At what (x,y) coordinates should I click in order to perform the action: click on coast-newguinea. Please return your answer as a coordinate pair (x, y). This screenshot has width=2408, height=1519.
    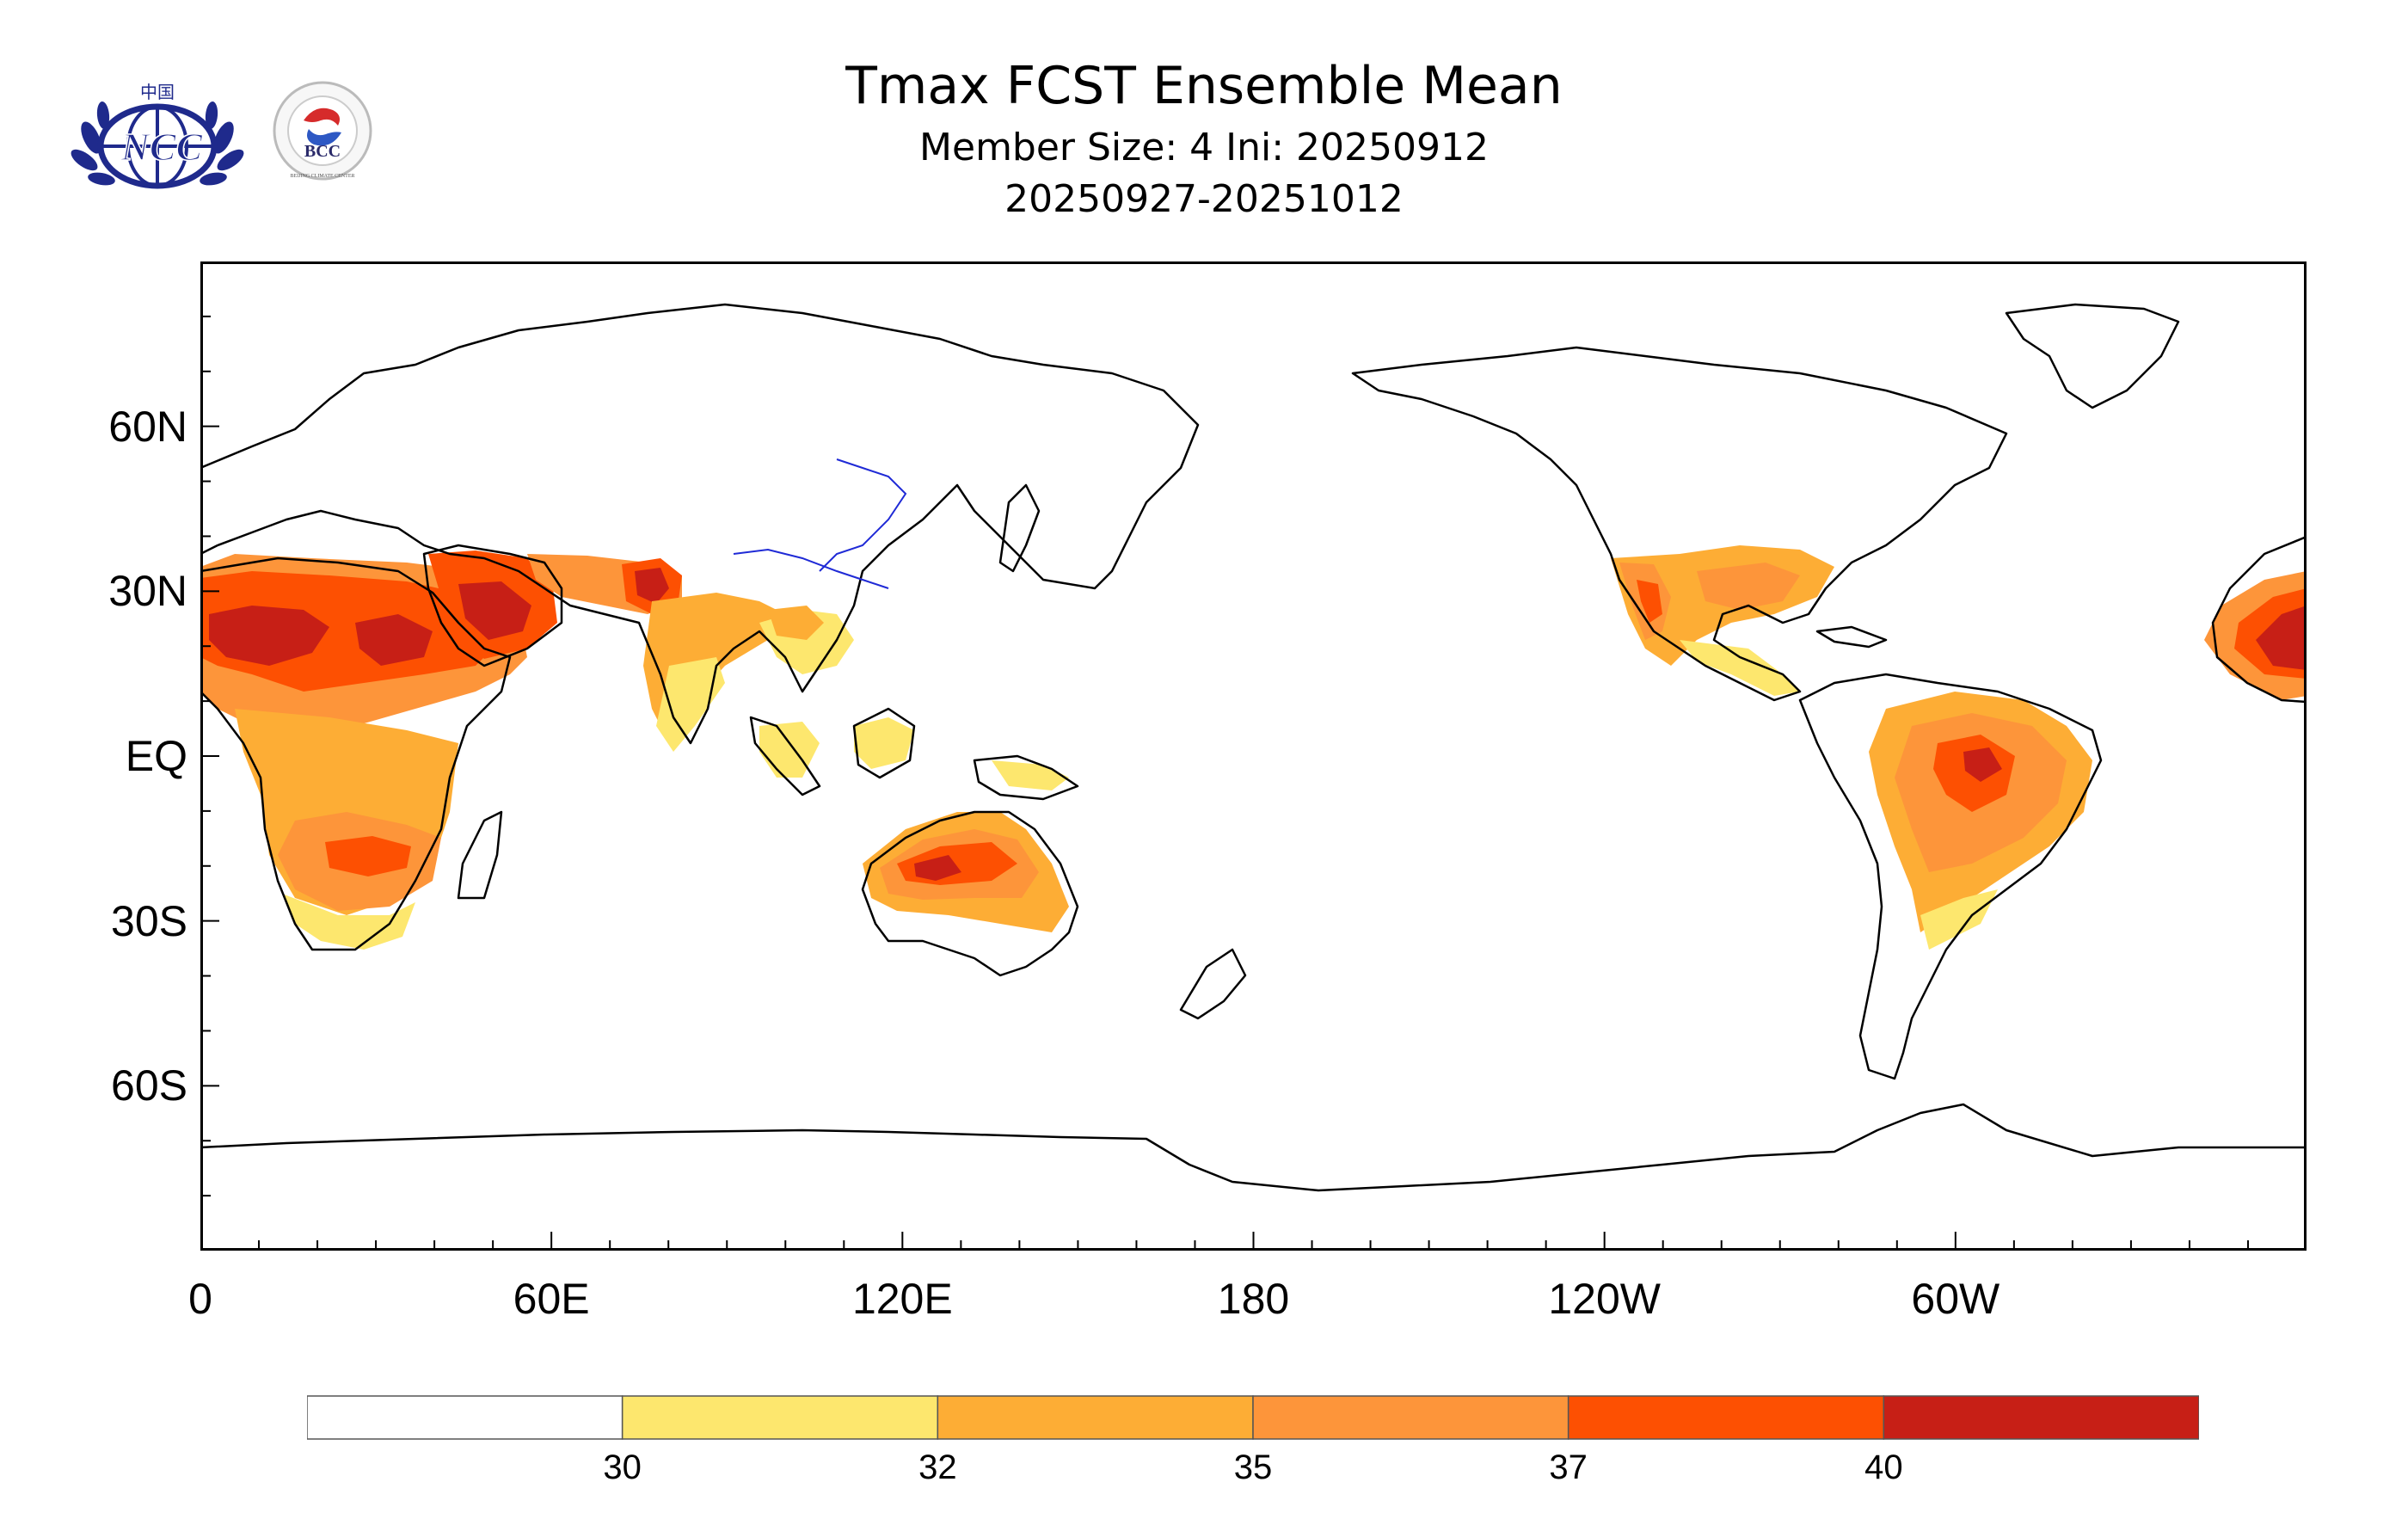
    Looking at the image, I should click on (1026, 777).